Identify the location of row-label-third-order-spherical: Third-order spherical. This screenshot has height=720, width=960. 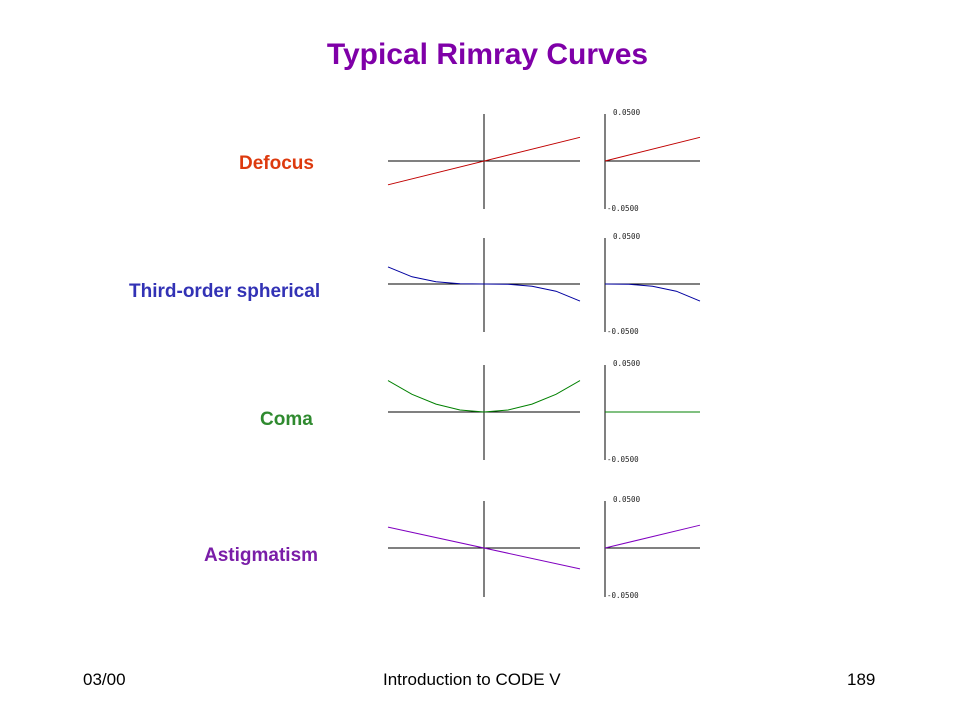
(225, 291).